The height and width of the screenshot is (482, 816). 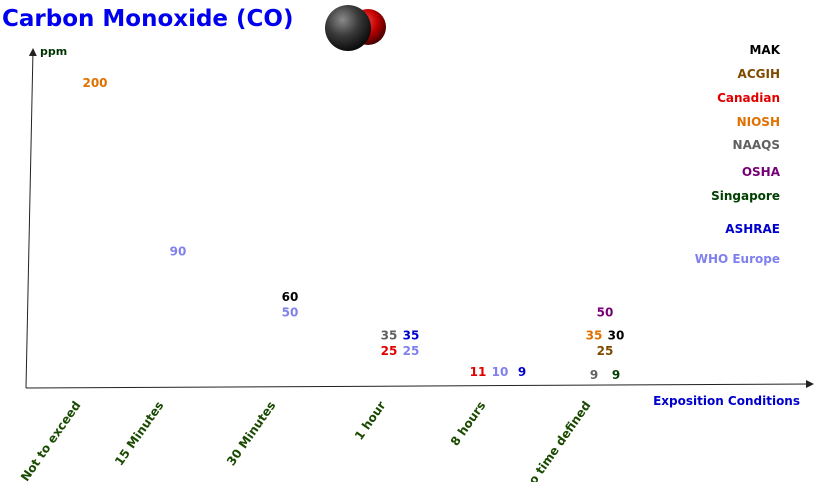 I want to click on x-axis-label: Exposition Conditions, so click(x=726, y=401).